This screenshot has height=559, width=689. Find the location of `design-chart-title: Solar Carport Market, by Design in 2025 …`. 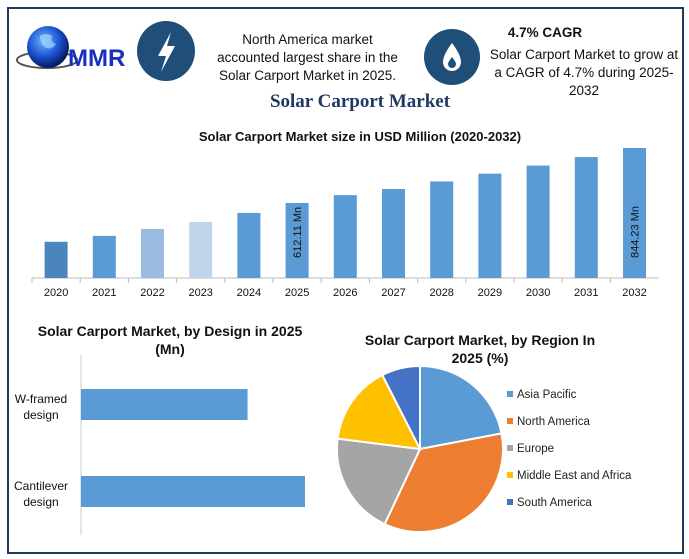

design-chart-title: Solar Carport Market, by Design in 2025 … is located at coordinates (170, 340).